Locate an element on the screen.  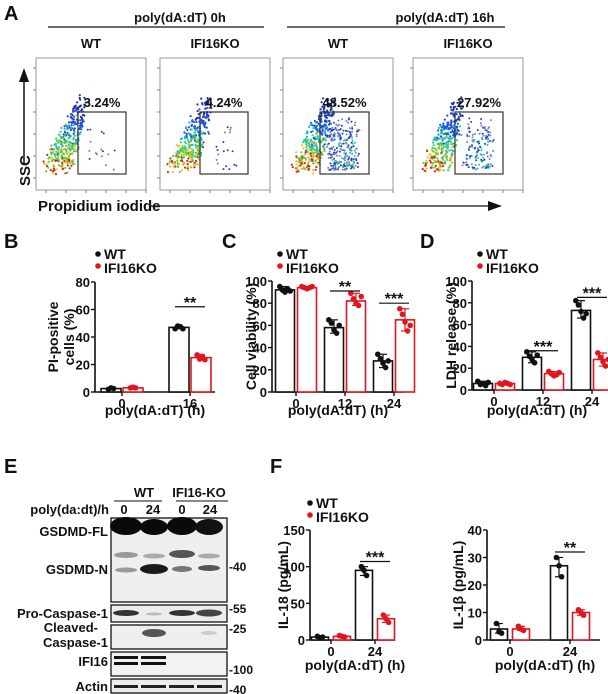
x-tick-label: 12 is located at coordinates (345, 403).